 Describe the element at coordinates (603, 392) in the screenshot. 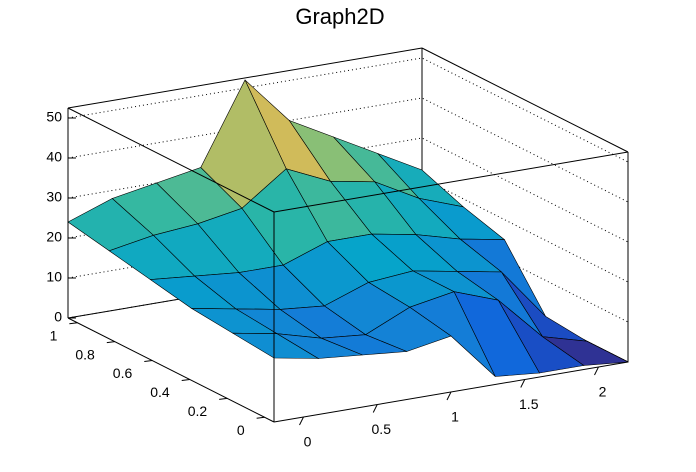

I see `x-tick-label: 2` at that location.